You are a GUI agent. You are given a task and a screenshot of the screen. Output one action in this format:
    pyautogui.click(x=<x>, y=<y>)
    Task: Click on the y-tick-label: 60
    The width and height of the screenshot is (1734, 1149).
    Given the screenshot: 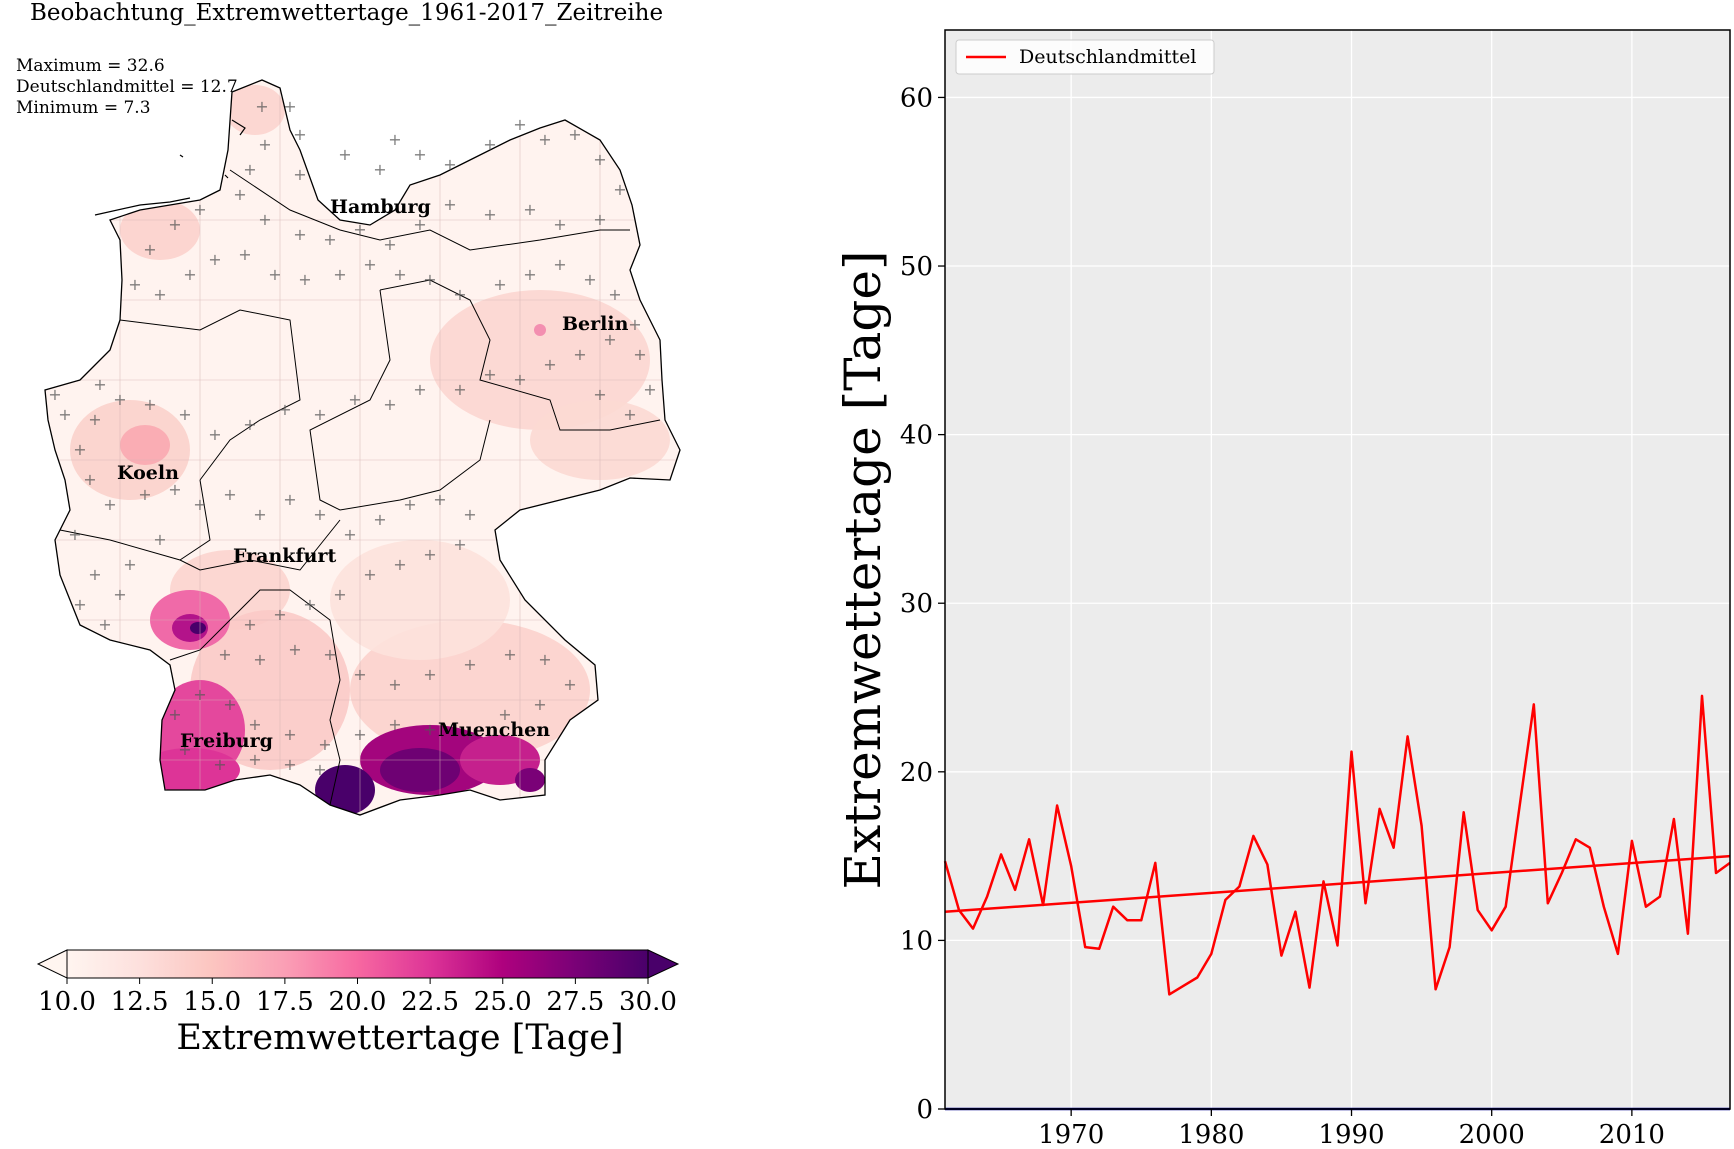 What is the action you would take?
    pyautogui.click(x=916, y=98)
    